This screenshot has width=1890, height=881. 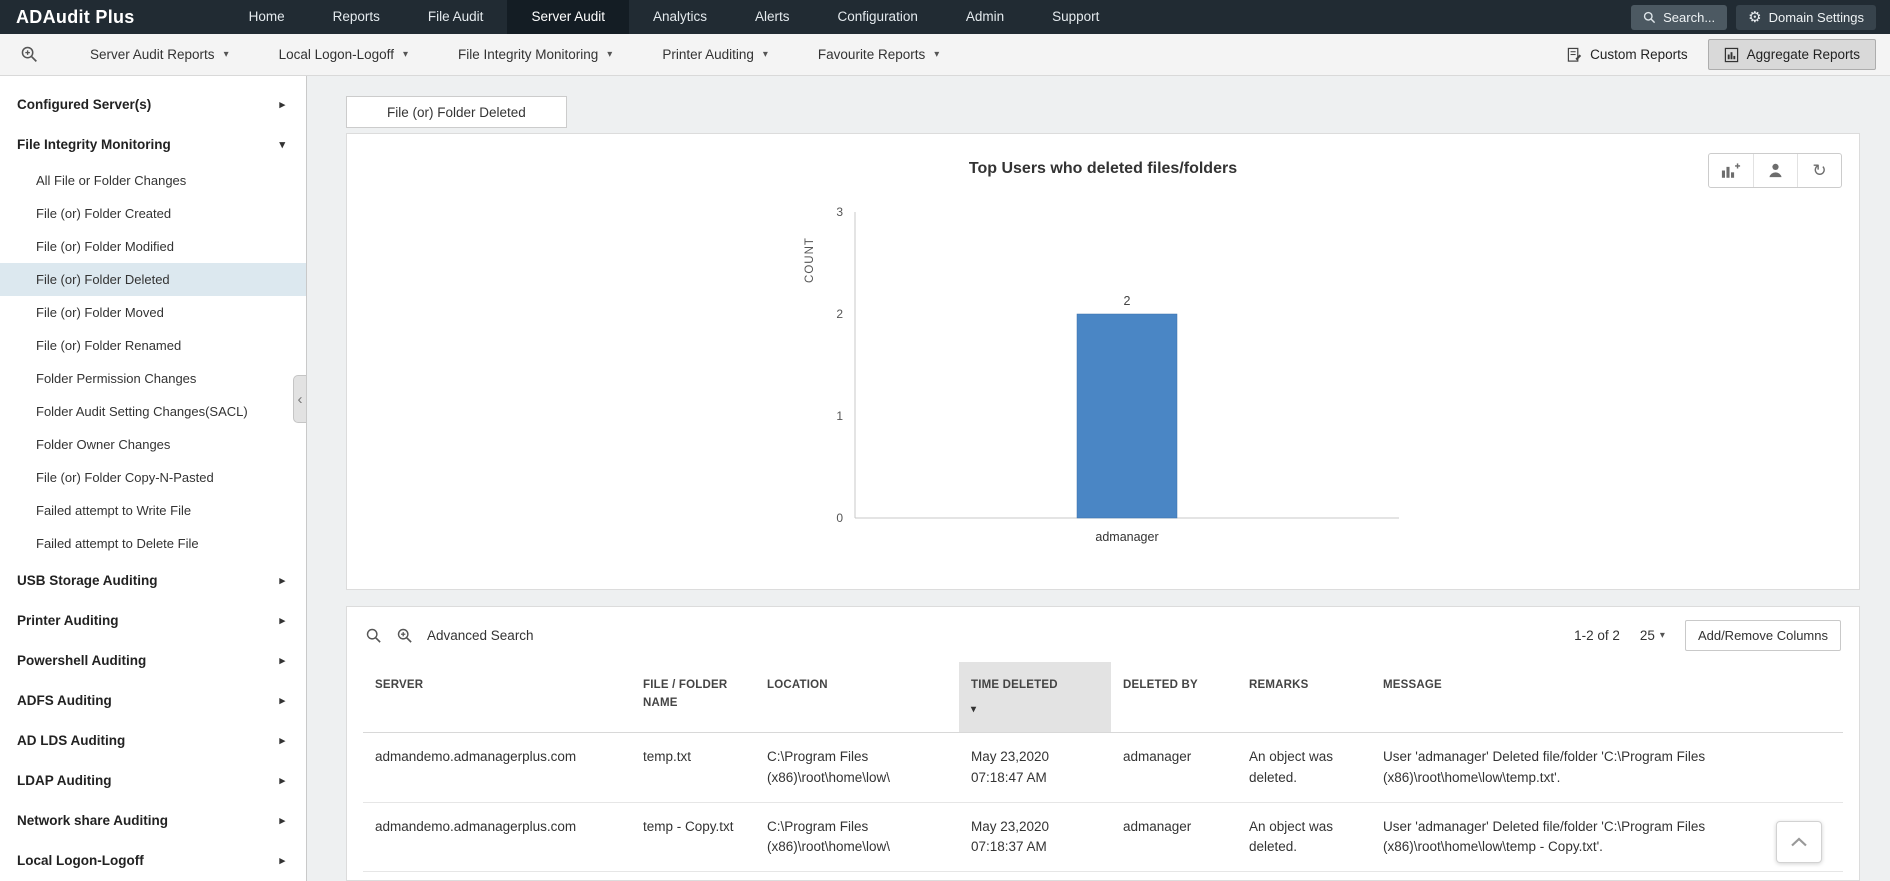 What do you see at coordinates (1035, 698) in the screenshot?
I see `column-header-time-deleted: TIME DELETED ▾` at bounding box center [1035, 698].